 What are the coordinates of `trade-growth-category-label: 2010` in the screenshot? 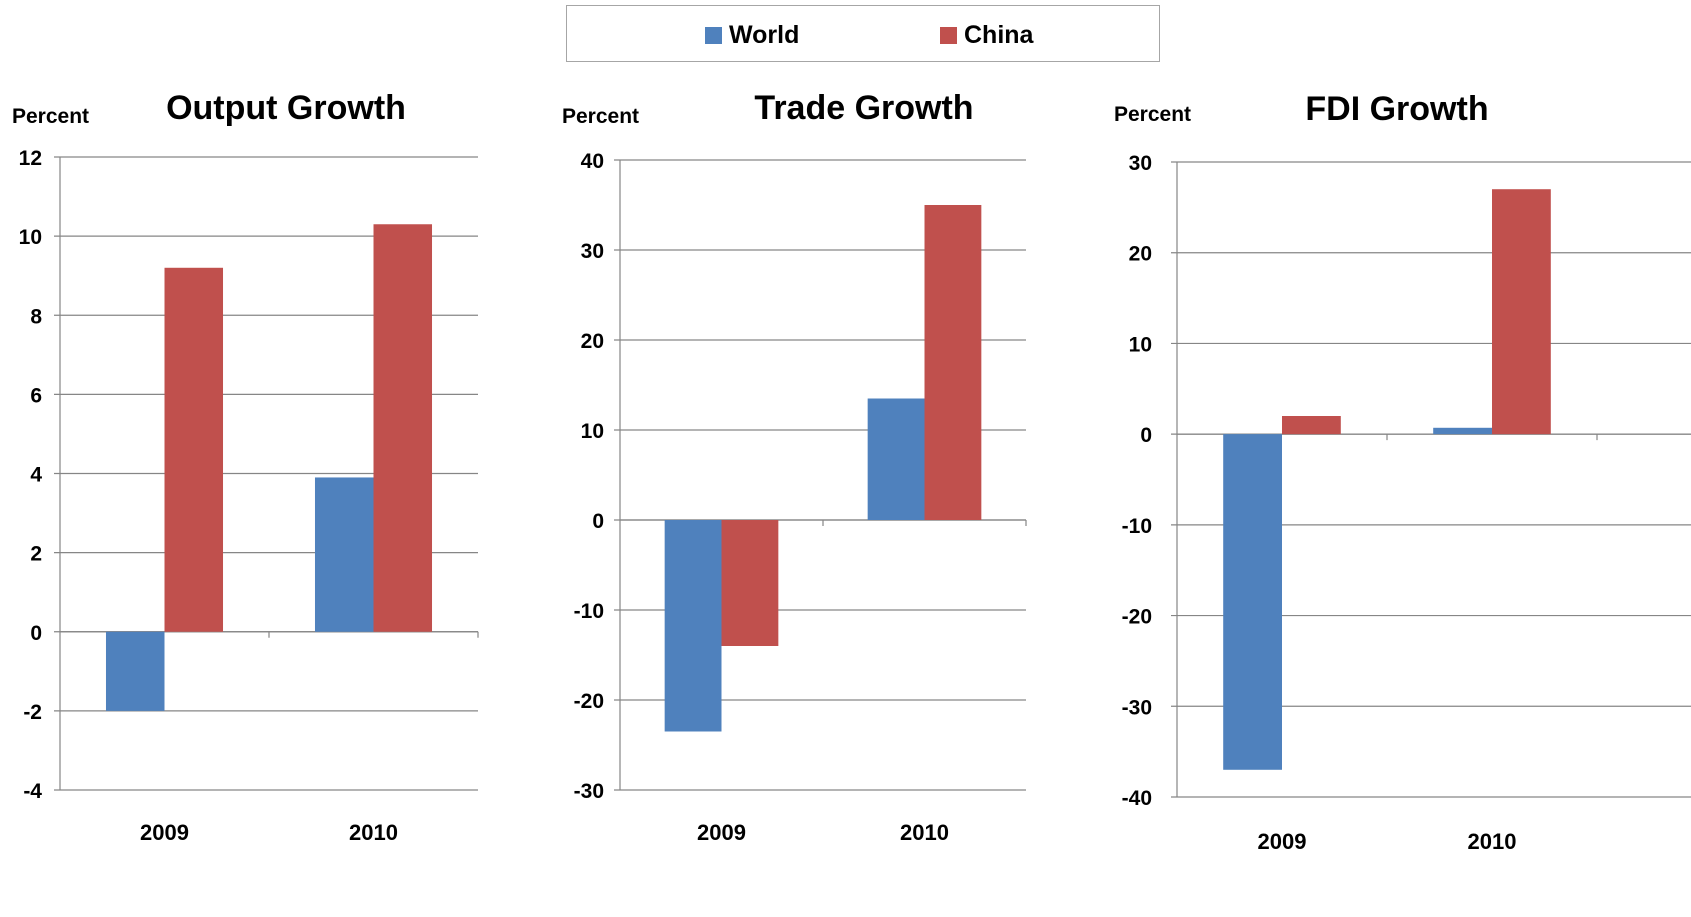 It's located at (924, 832).